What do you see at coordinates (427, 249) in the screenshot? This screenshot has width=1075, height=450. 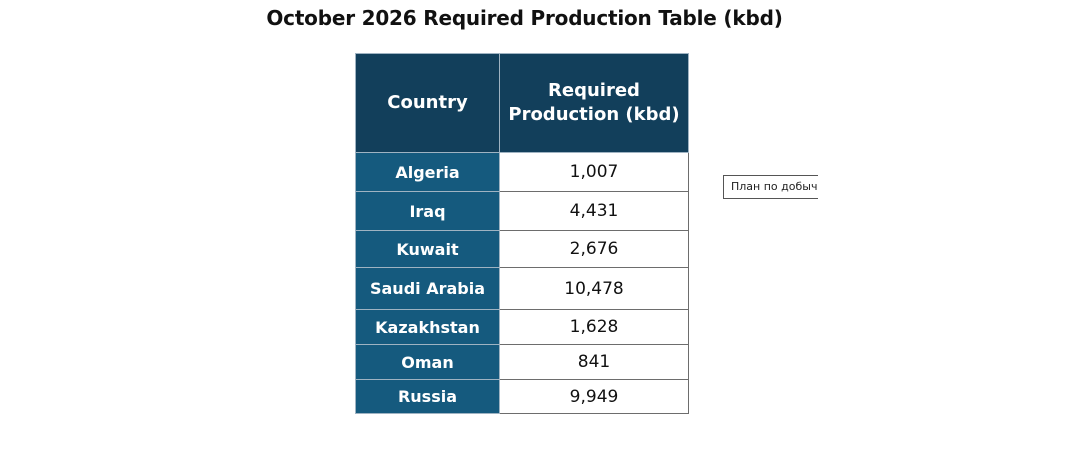 I see `country-cell: Kuwait` at bounding box center [427, 249].